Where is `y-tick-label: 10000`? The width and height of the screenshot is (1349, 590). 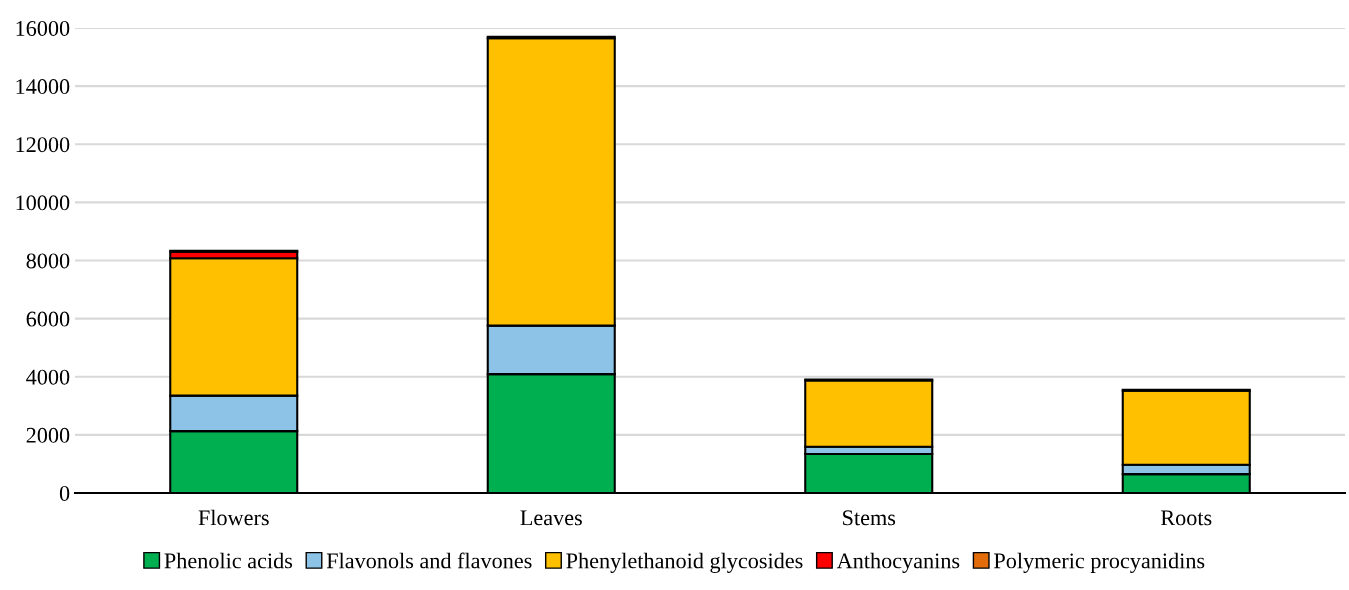 y-tick-label: 10000 is located at coordinates (43, 203).